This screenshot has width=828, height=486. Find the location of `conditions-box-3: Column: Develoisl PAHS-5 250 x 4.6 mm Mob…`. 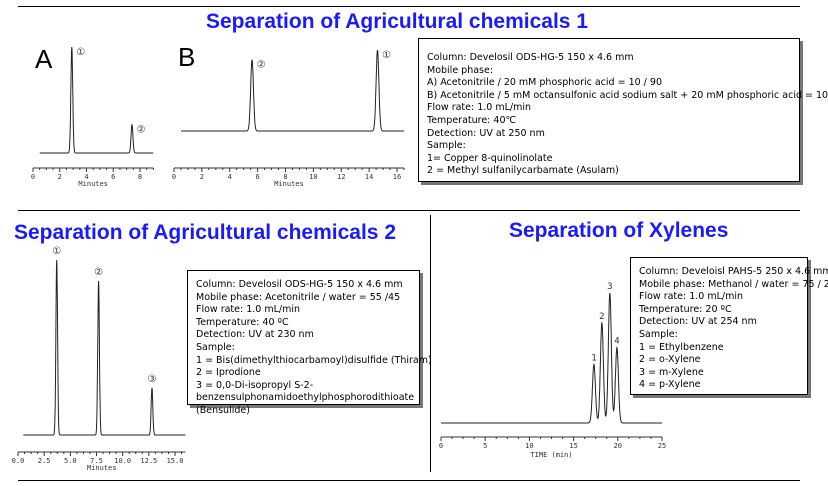

conditions-box-3: Column: Develoisl PAHS-5 250 x 4.6 mm Mob… is located at coordinates (729, 326).